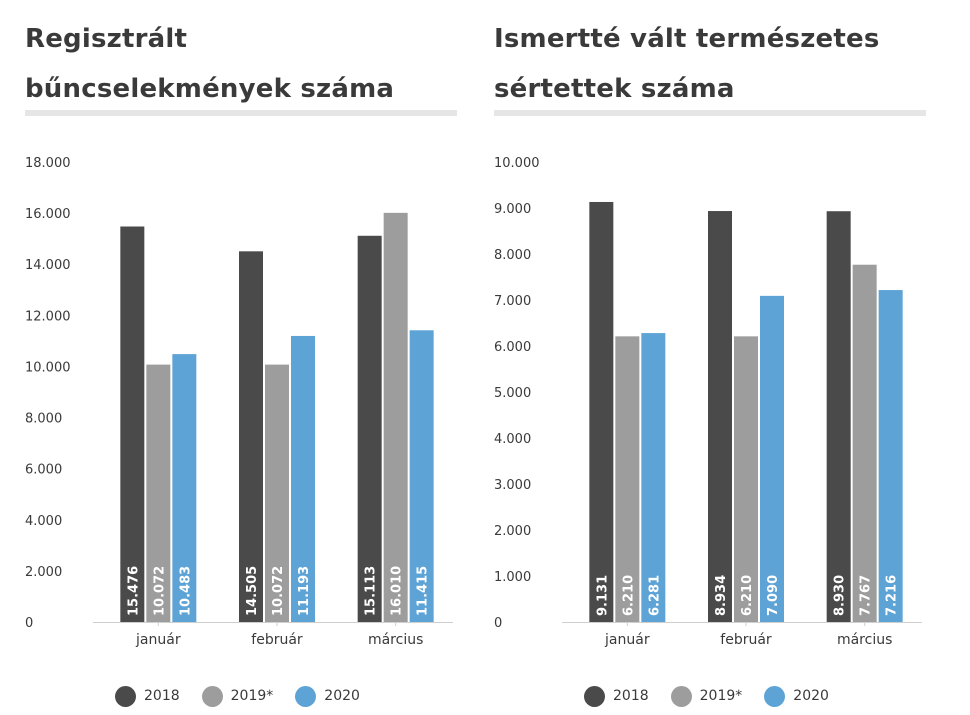 The image size is (970, 715). I want to click on data-label: 16.010, so click(397, 591).